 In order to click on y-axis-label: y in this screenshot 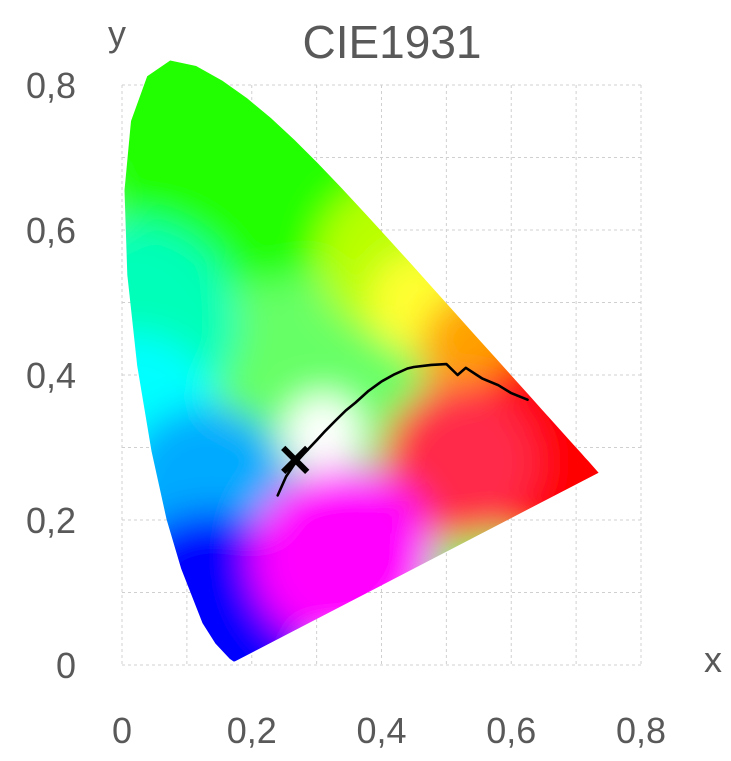, I will do `click(117, 33)`.